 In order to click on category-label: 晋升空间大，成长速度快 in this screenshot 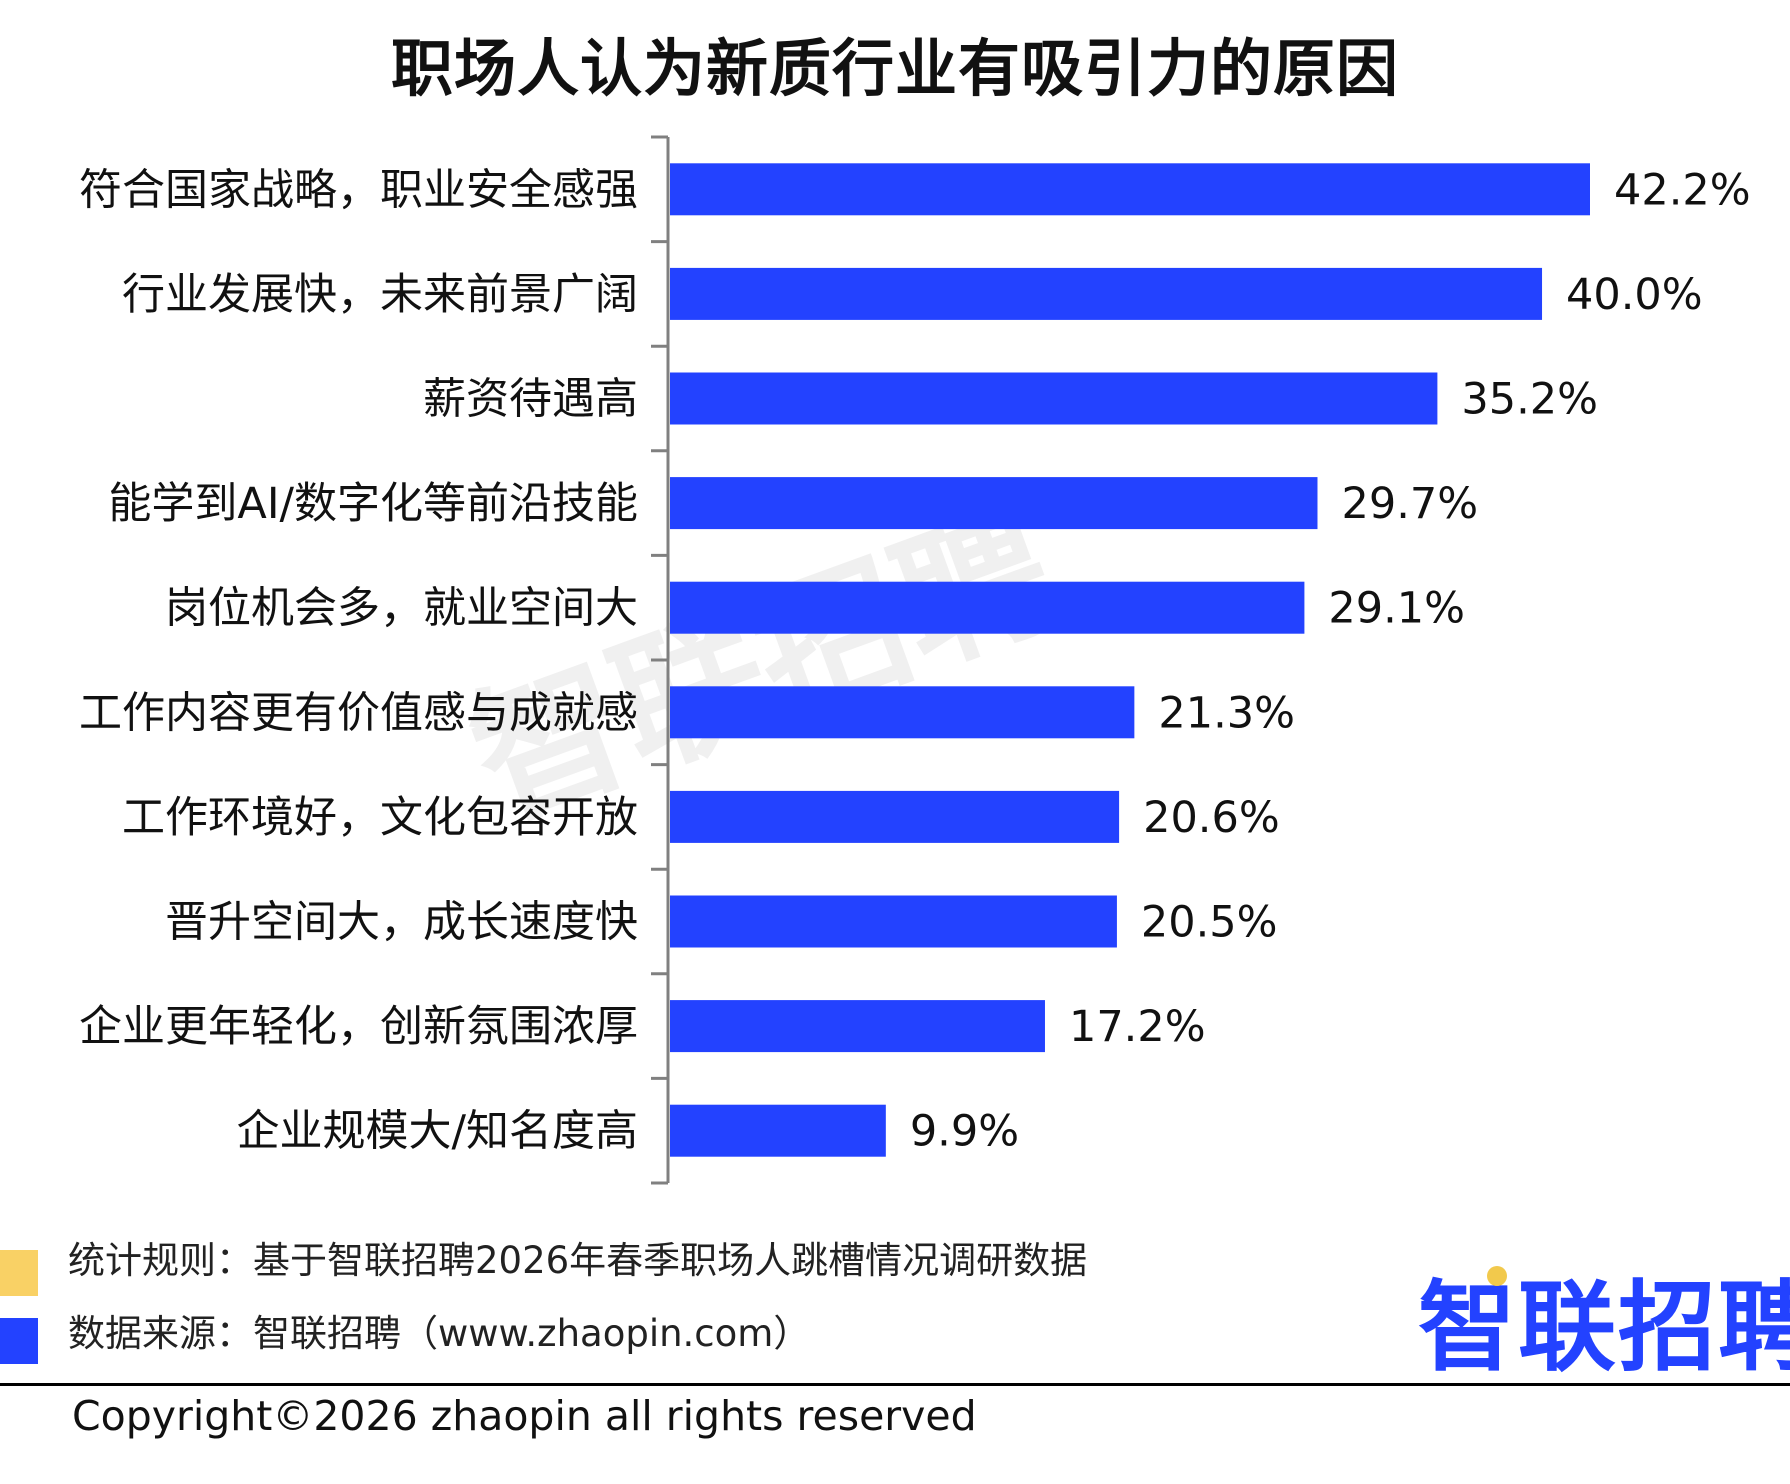, I will do `click(401, 923)`.